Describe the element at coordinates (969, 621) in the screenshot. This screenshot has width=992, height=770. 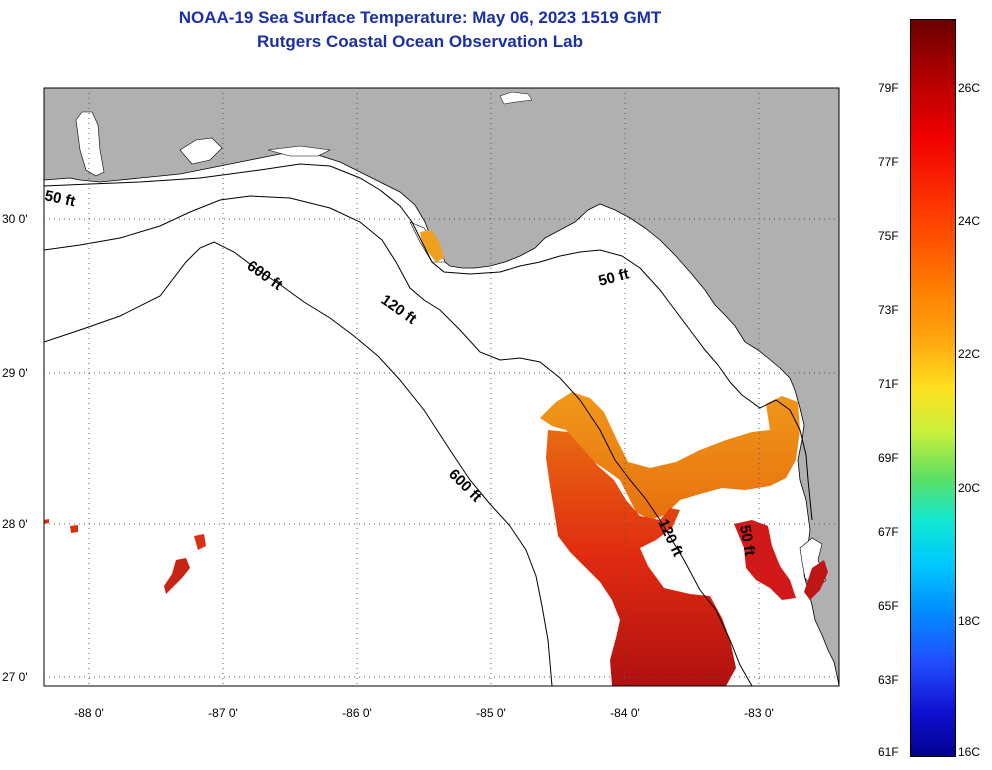
I see `colorbar-c-label: 18C` at that location.